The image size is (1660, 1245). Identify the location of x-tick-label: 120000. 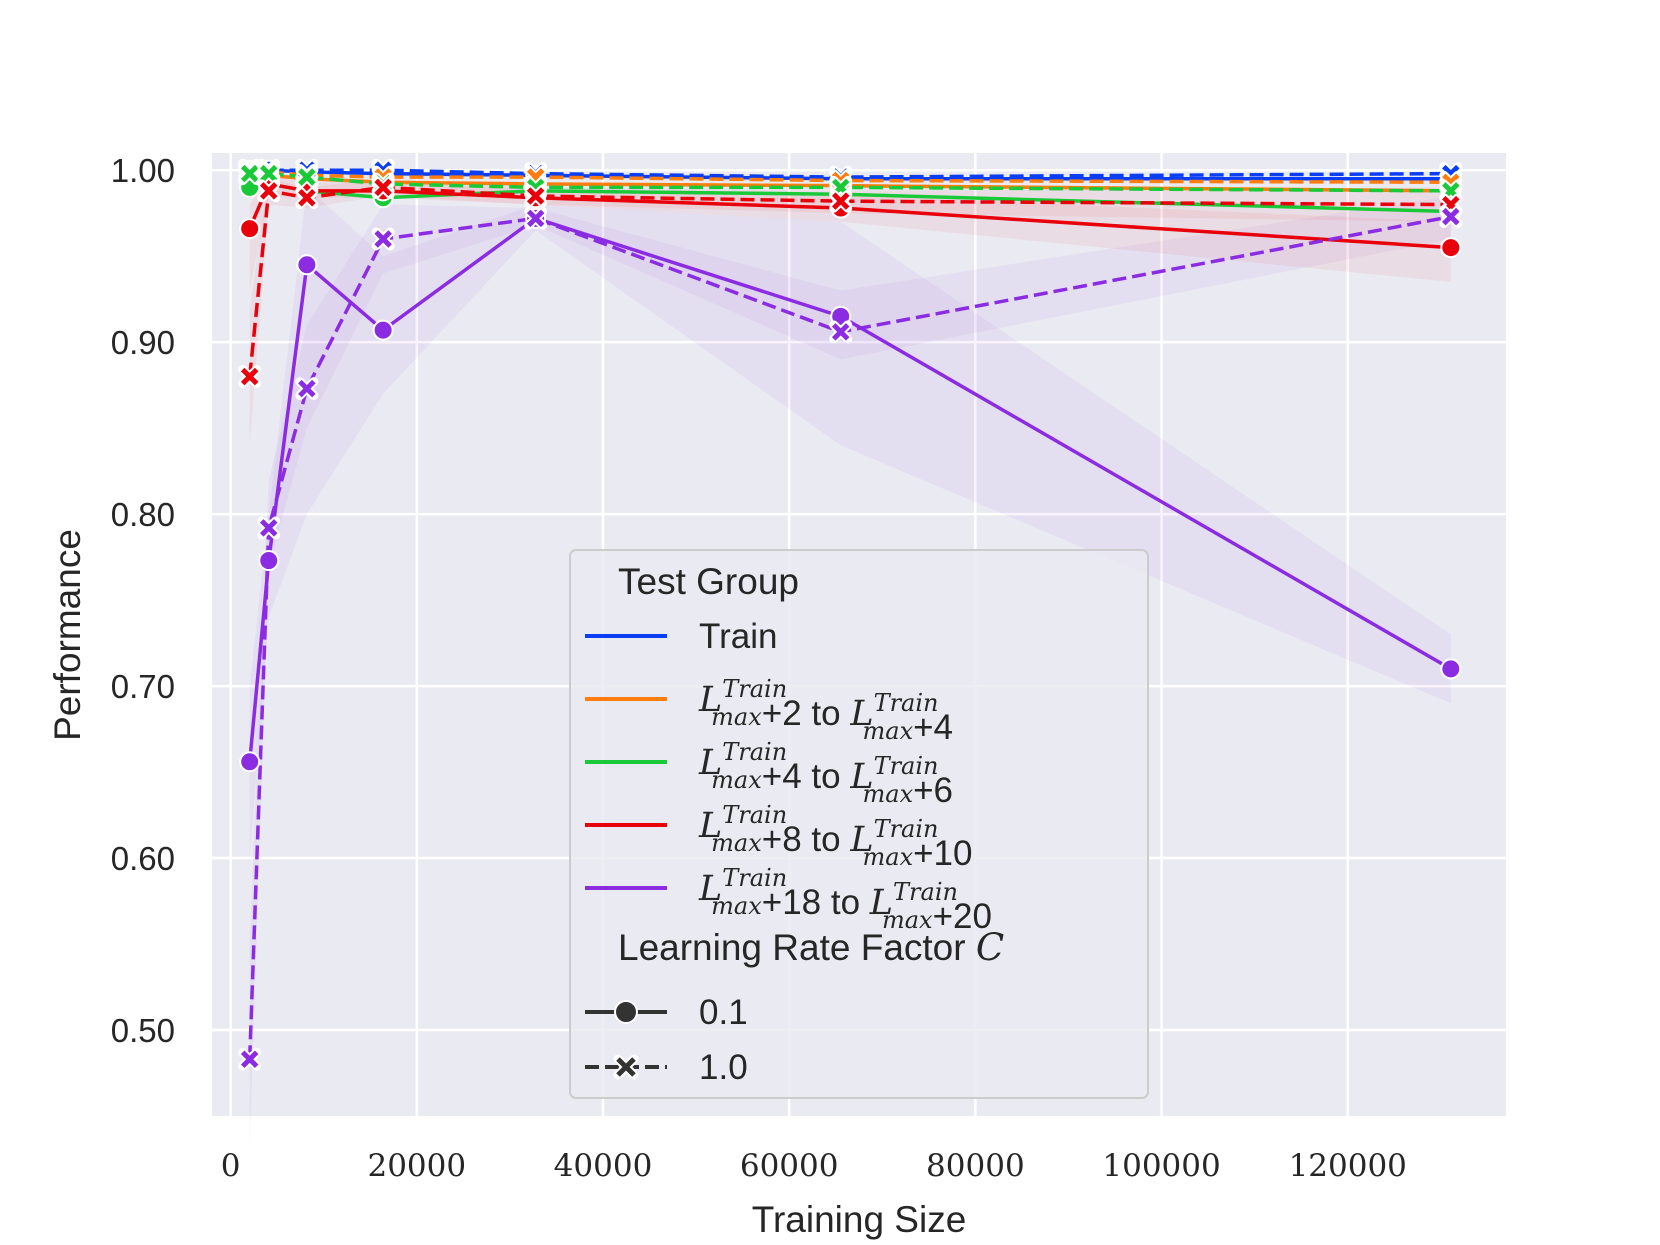
(1348, 1166).